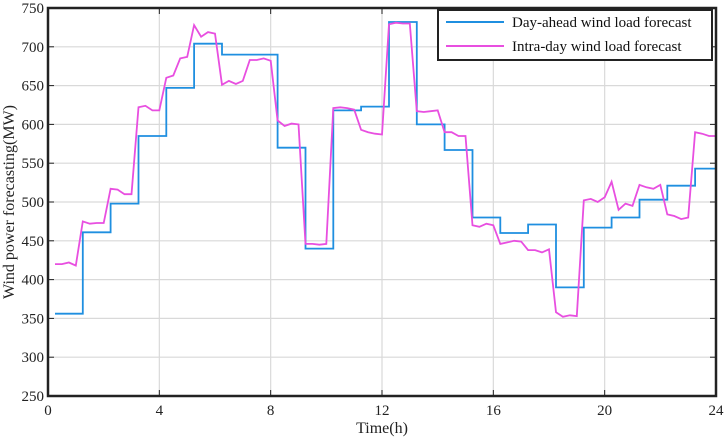 This screenshot has height=440, width=726. What do you see at coordinates (271, 411) in the screenshot?
I see `x-tick-label: 8` at bounding box center [271, 411].